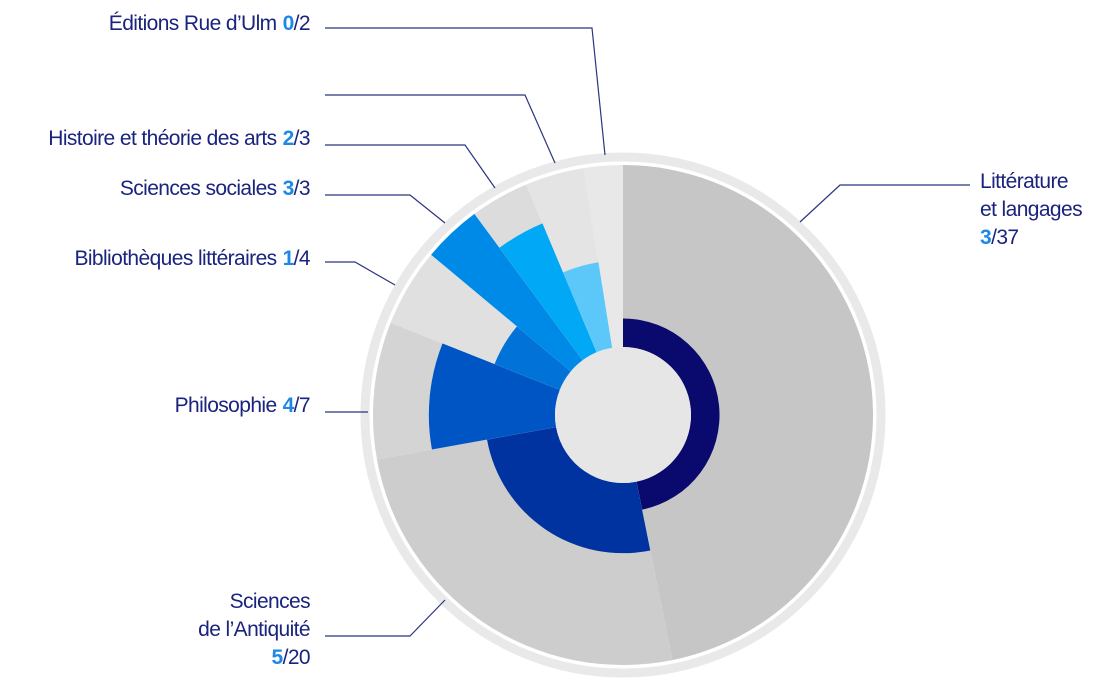 The image size is (1109, 679). Describe the element at coordinates (305, 258) in the screenshot. I see `total-label: 4` at that location.